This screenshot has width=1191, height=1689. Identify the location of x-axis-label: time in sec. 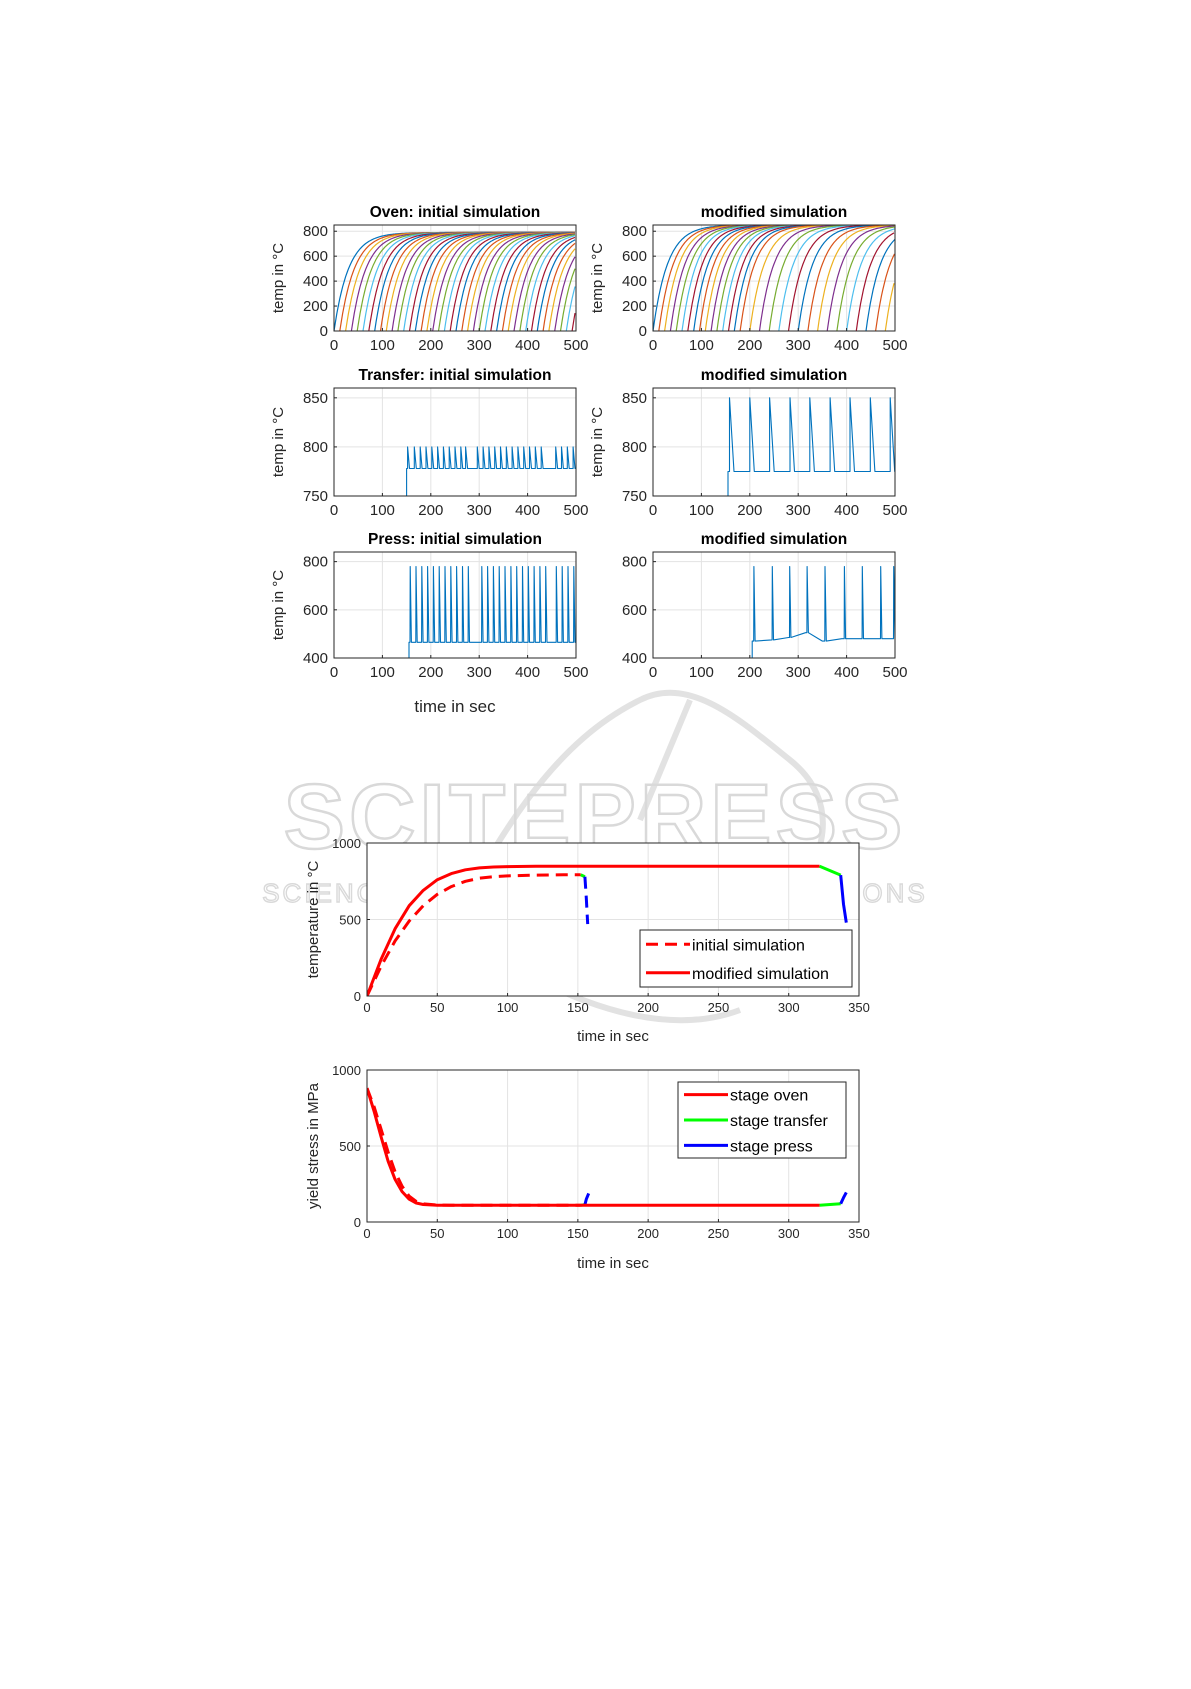
(613, 1036).